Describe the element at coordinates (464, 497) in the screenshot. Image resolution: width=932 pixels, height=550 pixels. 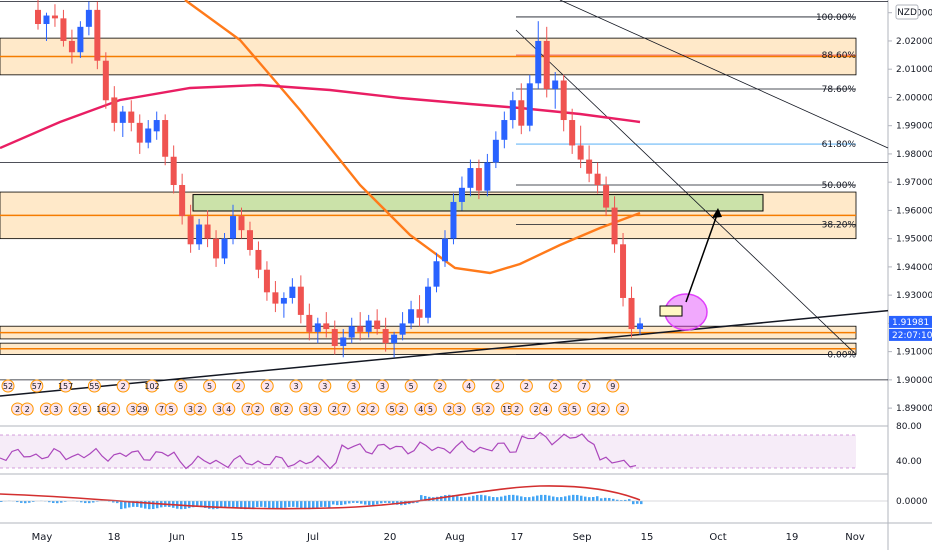
I see `macd-pane: 0.0000` at that location.